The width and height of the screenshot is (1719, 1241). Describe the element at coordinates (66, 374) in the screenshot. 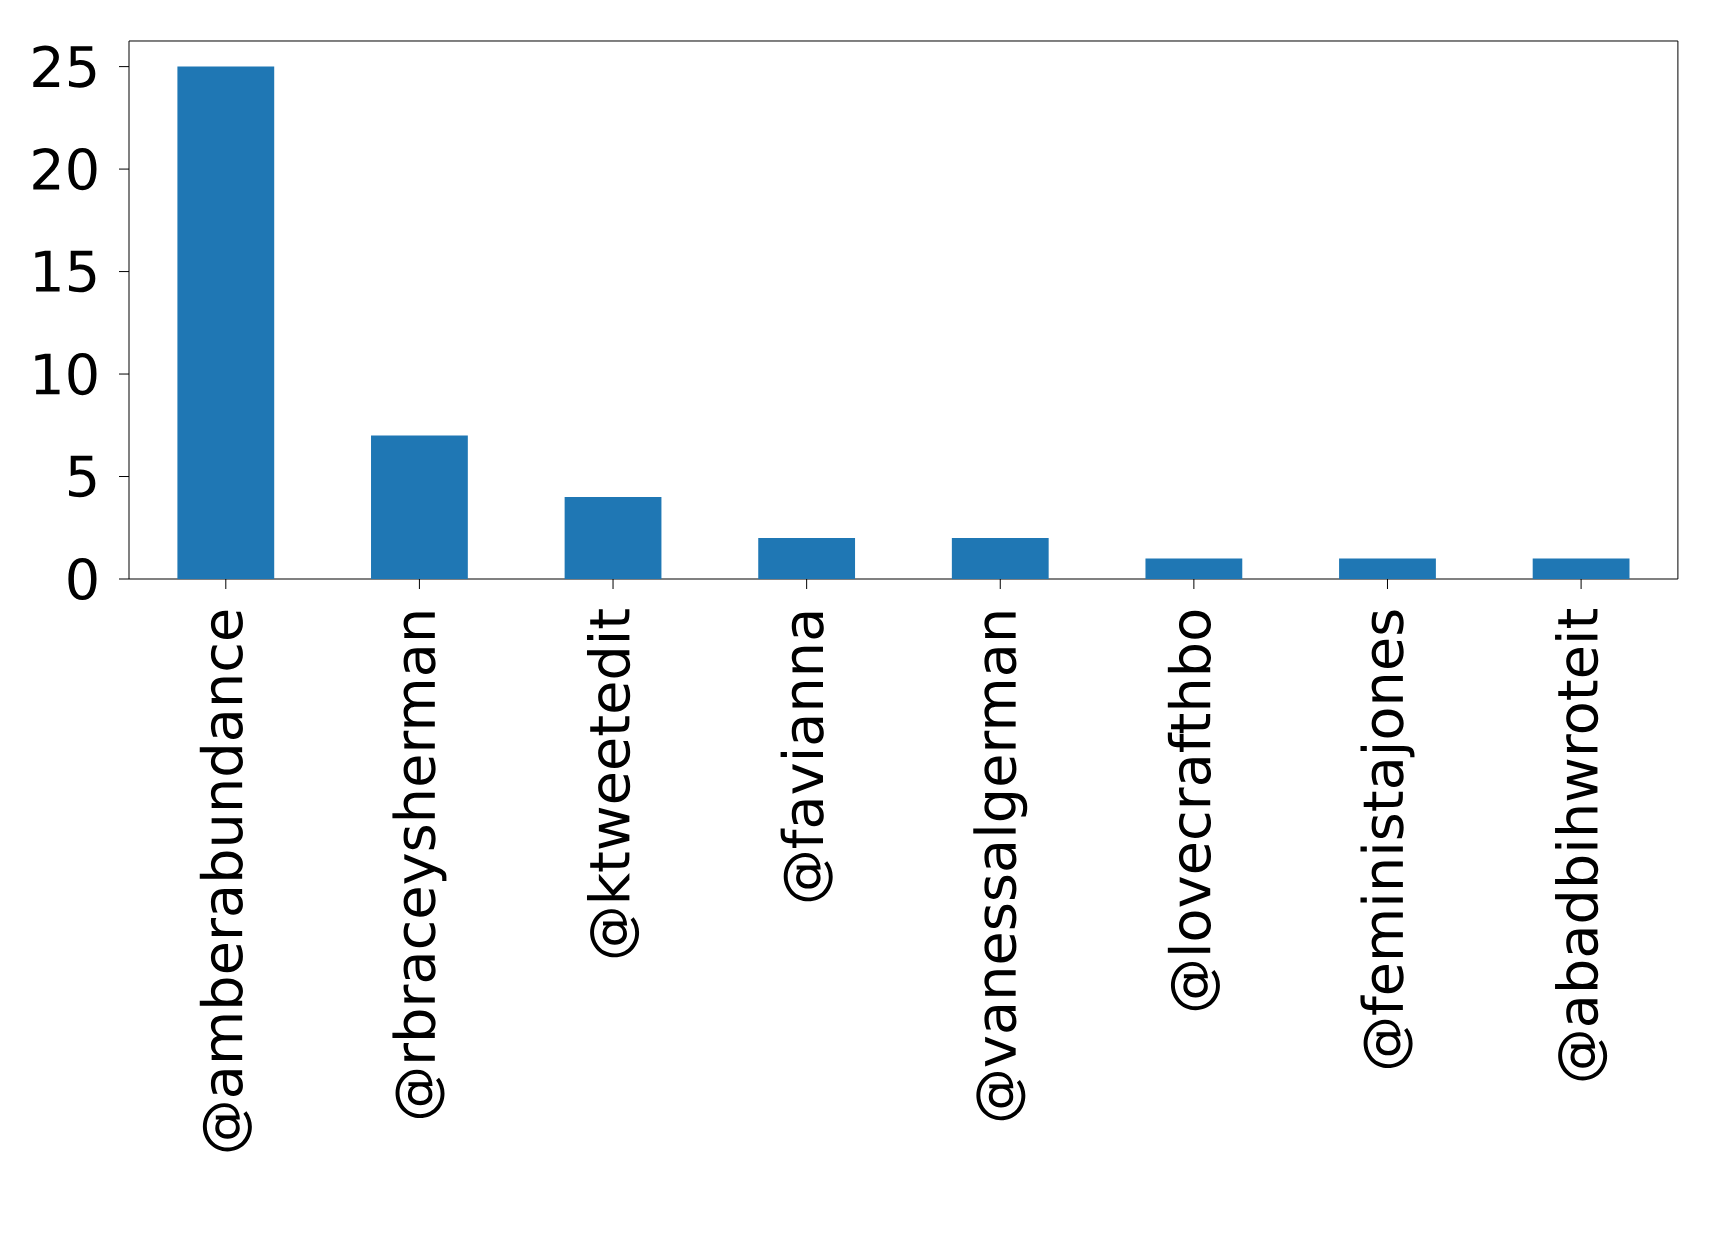

I see `y-tick-label: 10` at that location.